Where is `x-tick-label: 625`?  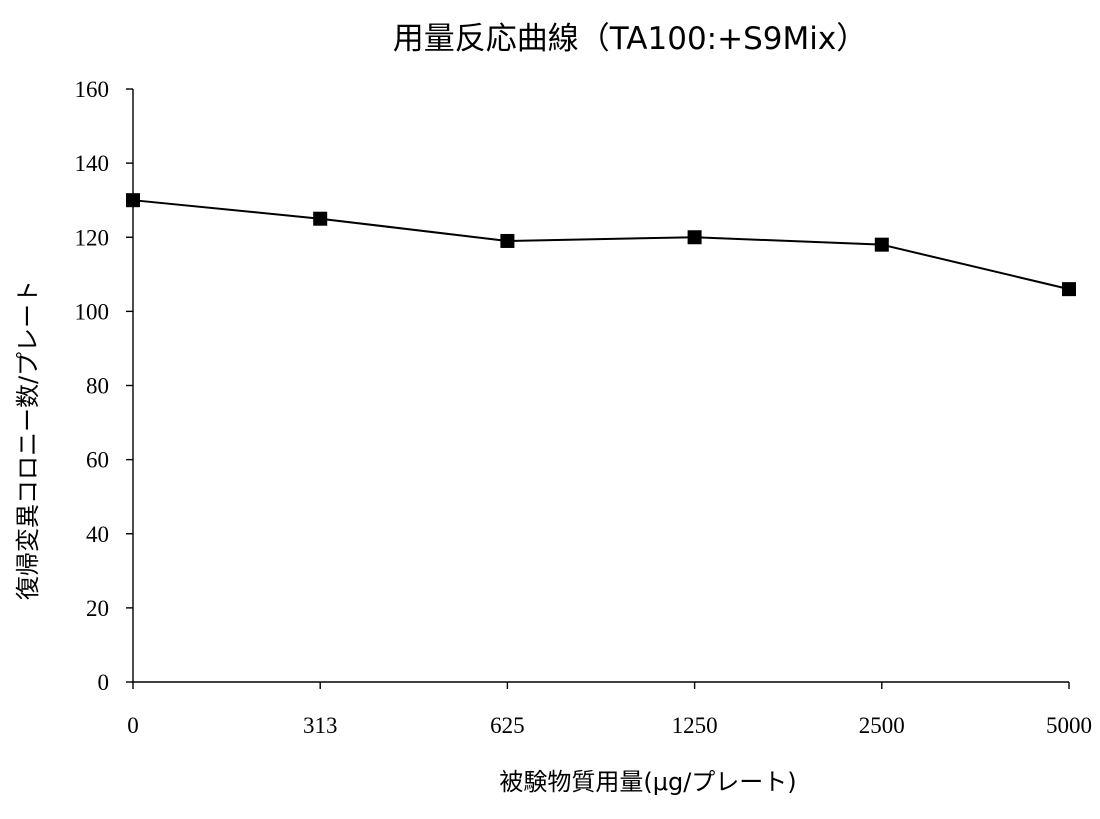 x-tick-label: 625 is located at coordinates (507, 725).